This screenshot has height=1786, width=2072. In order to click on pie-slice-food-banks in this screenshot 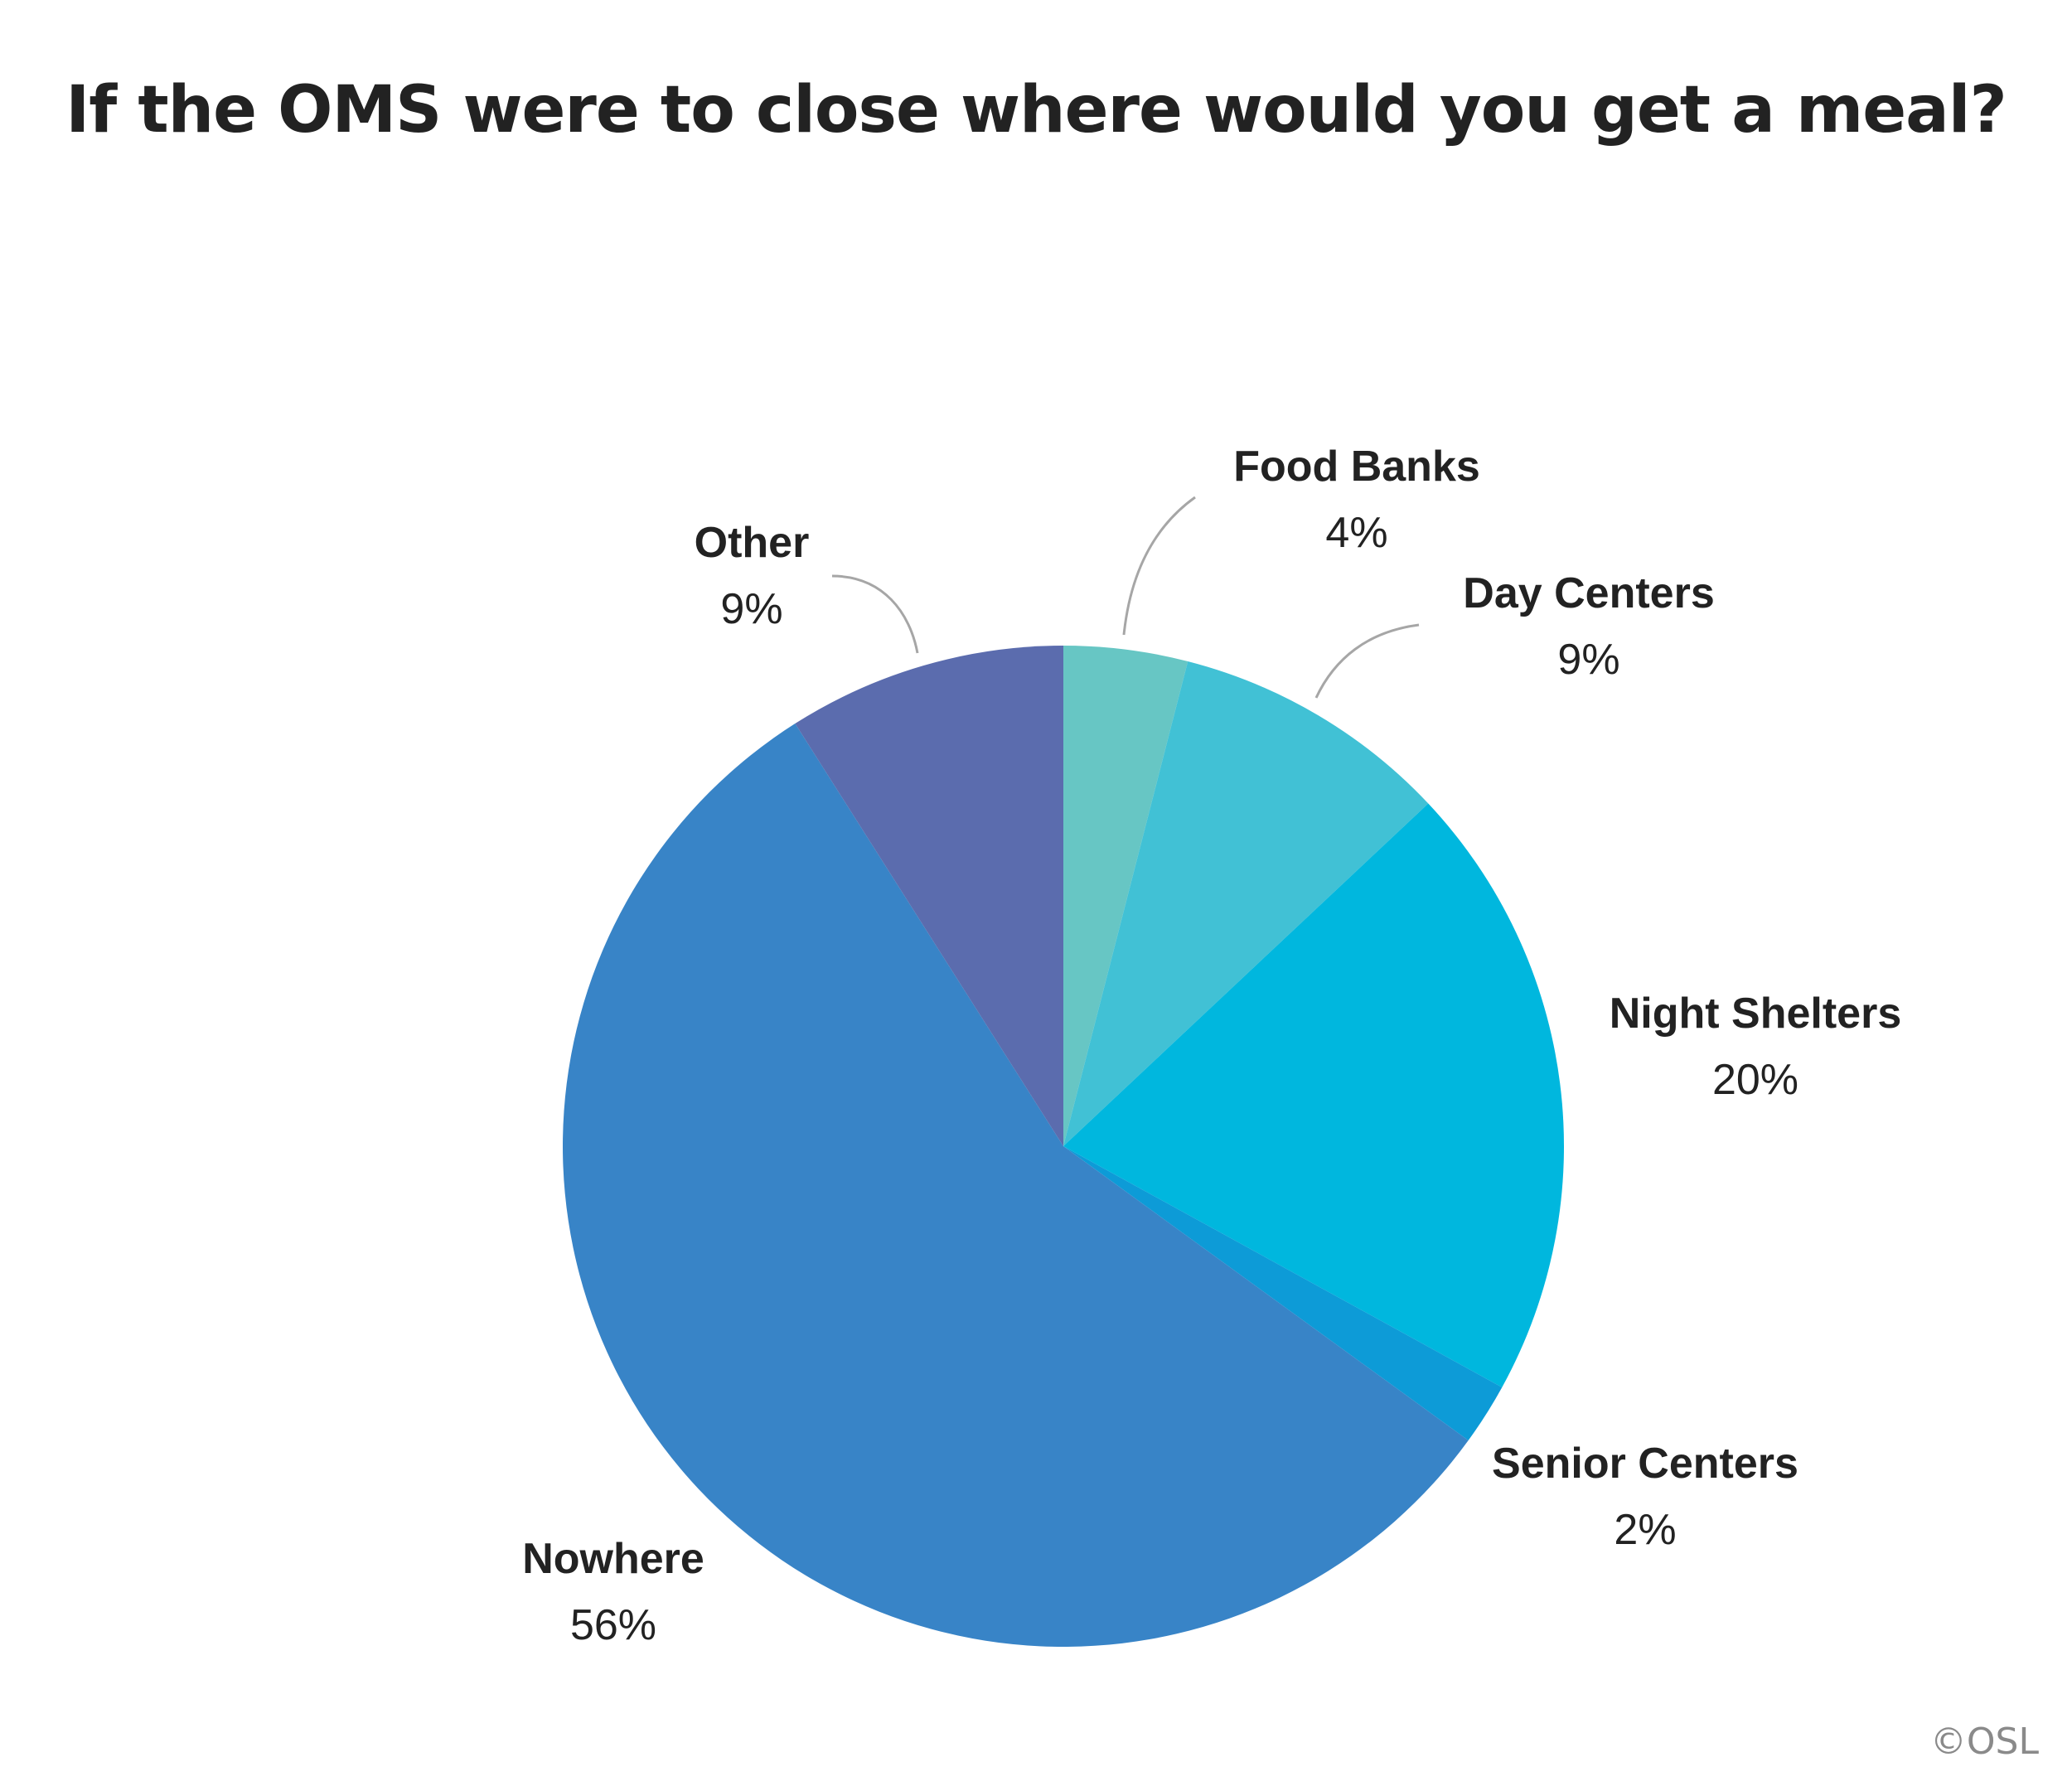, I will do `click(1125, 896)`.